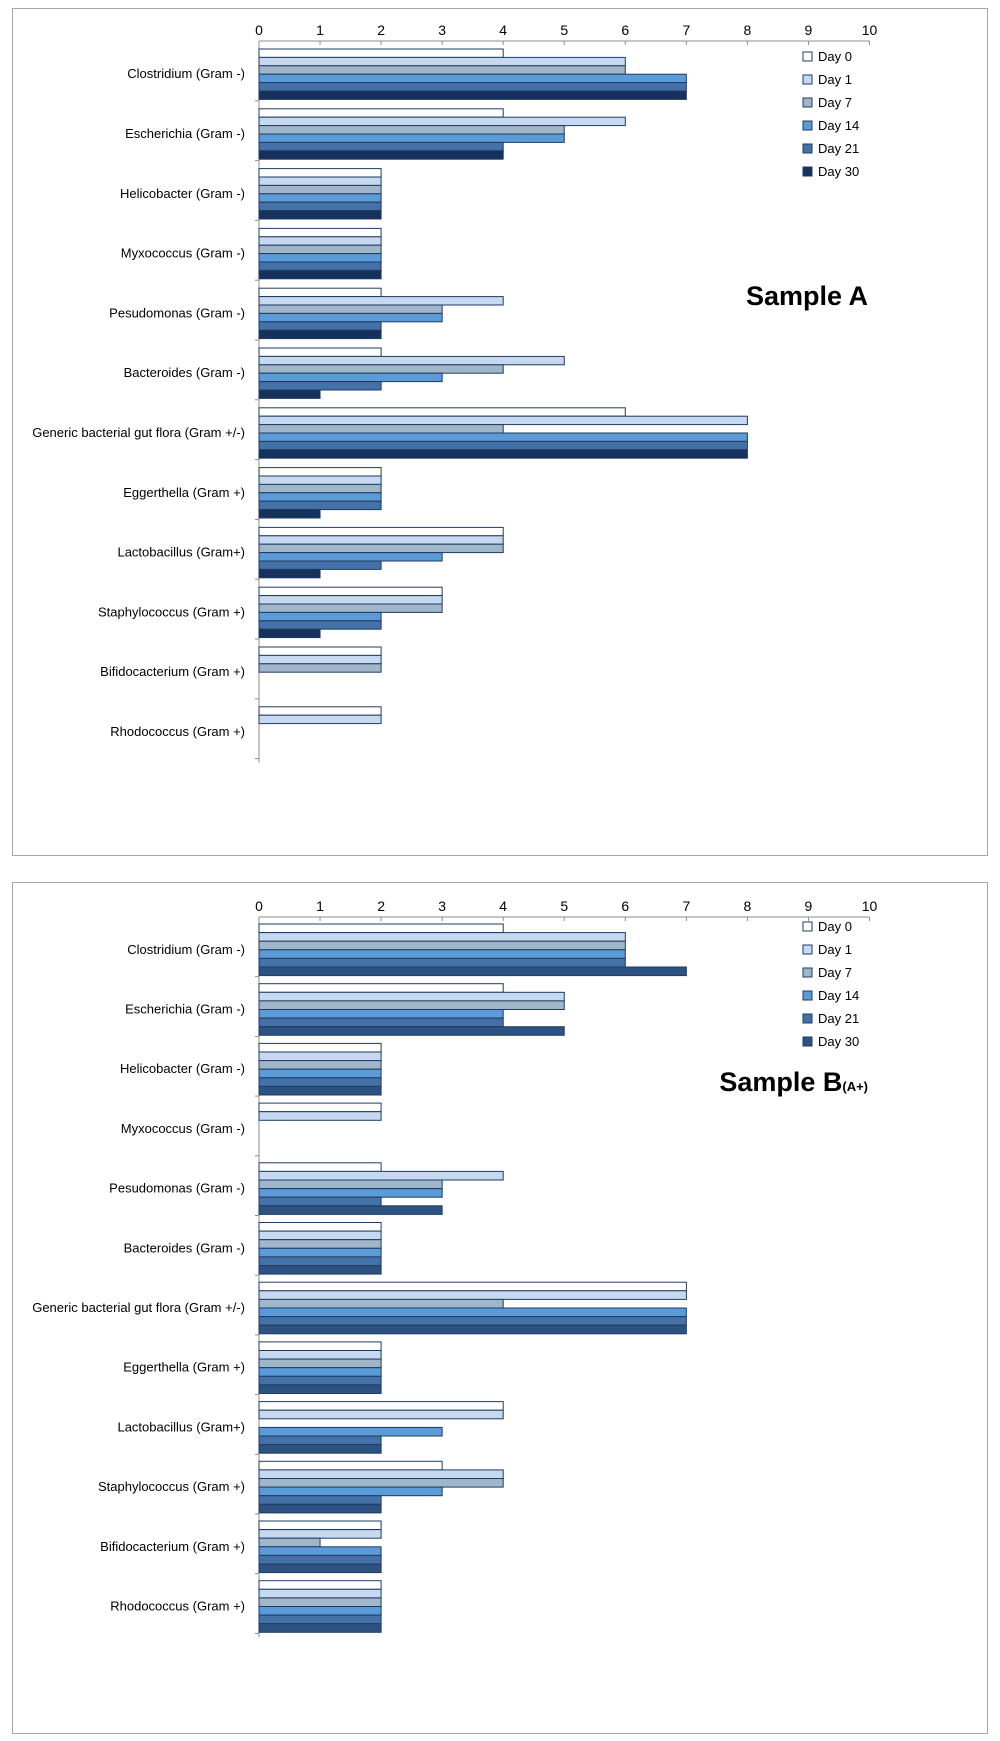 The height and width of the screenshot is (1741, 1000). Describe the element at coordinates (780, 1082) in the screenshot. I see `chart-title-main: Sample B` at that location.